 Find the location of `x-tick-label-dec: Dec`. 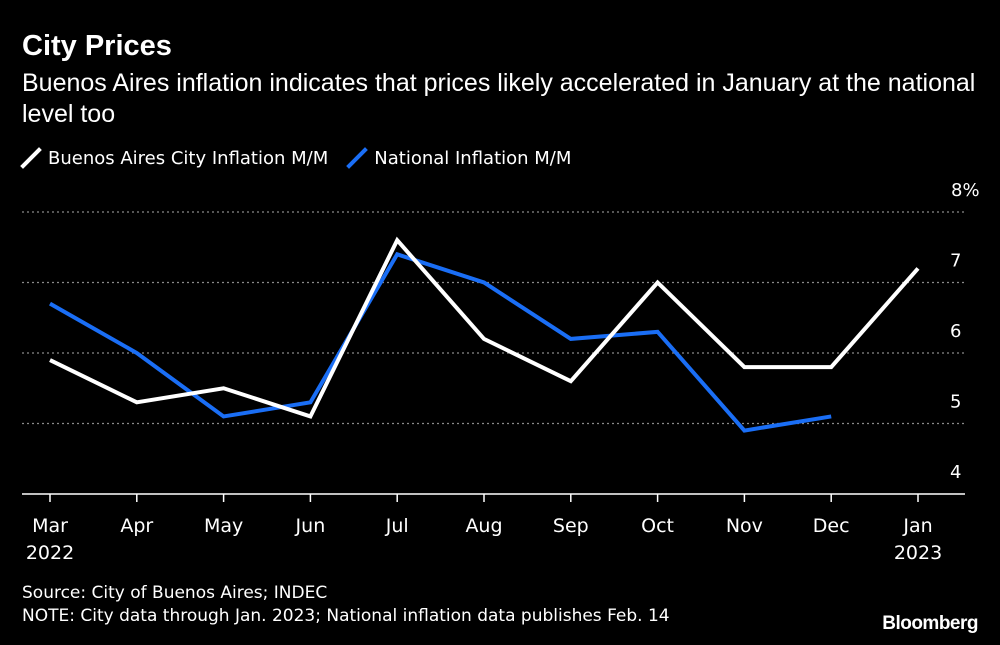

x-tick-label-dec: Dec is located at coordinates (831, 526).